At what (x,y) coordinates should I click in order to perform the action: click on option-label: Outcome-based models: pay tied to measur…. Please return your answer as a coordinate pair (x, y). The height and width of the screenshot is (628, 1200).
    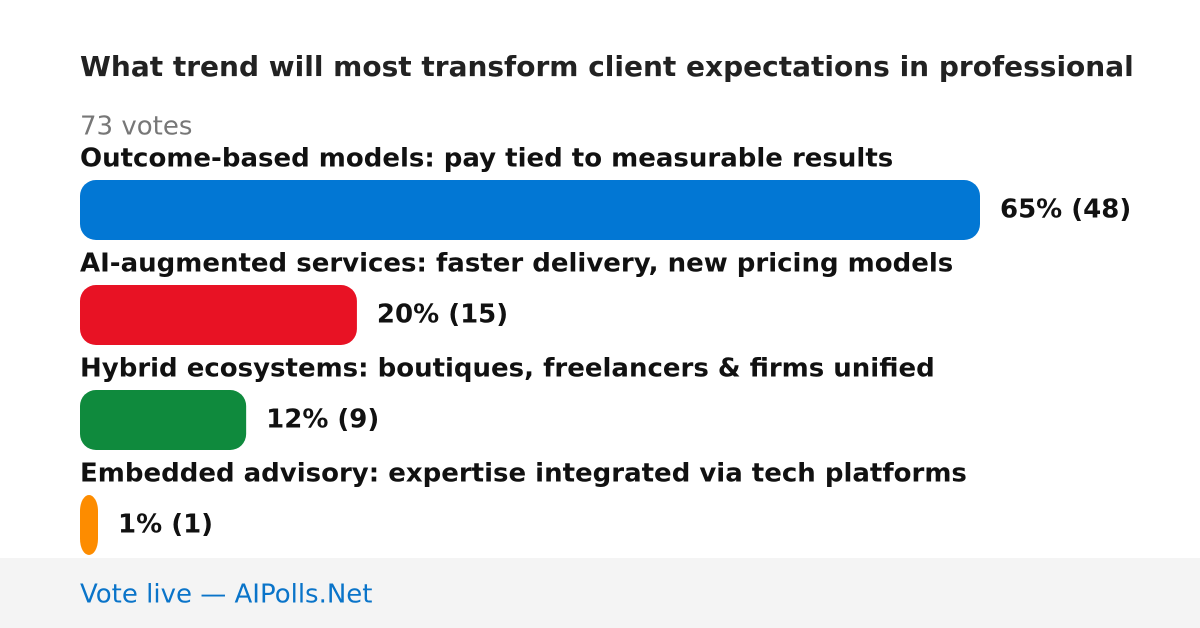
    Looking at the image, I should click on (486, 159).